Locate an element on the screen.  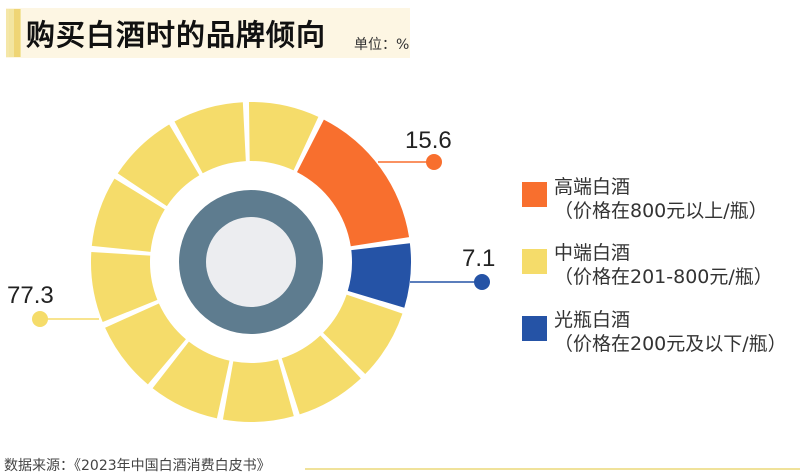
chart-title: 购买白酒时的品牌倾向 is located at coordinates (176, 35).